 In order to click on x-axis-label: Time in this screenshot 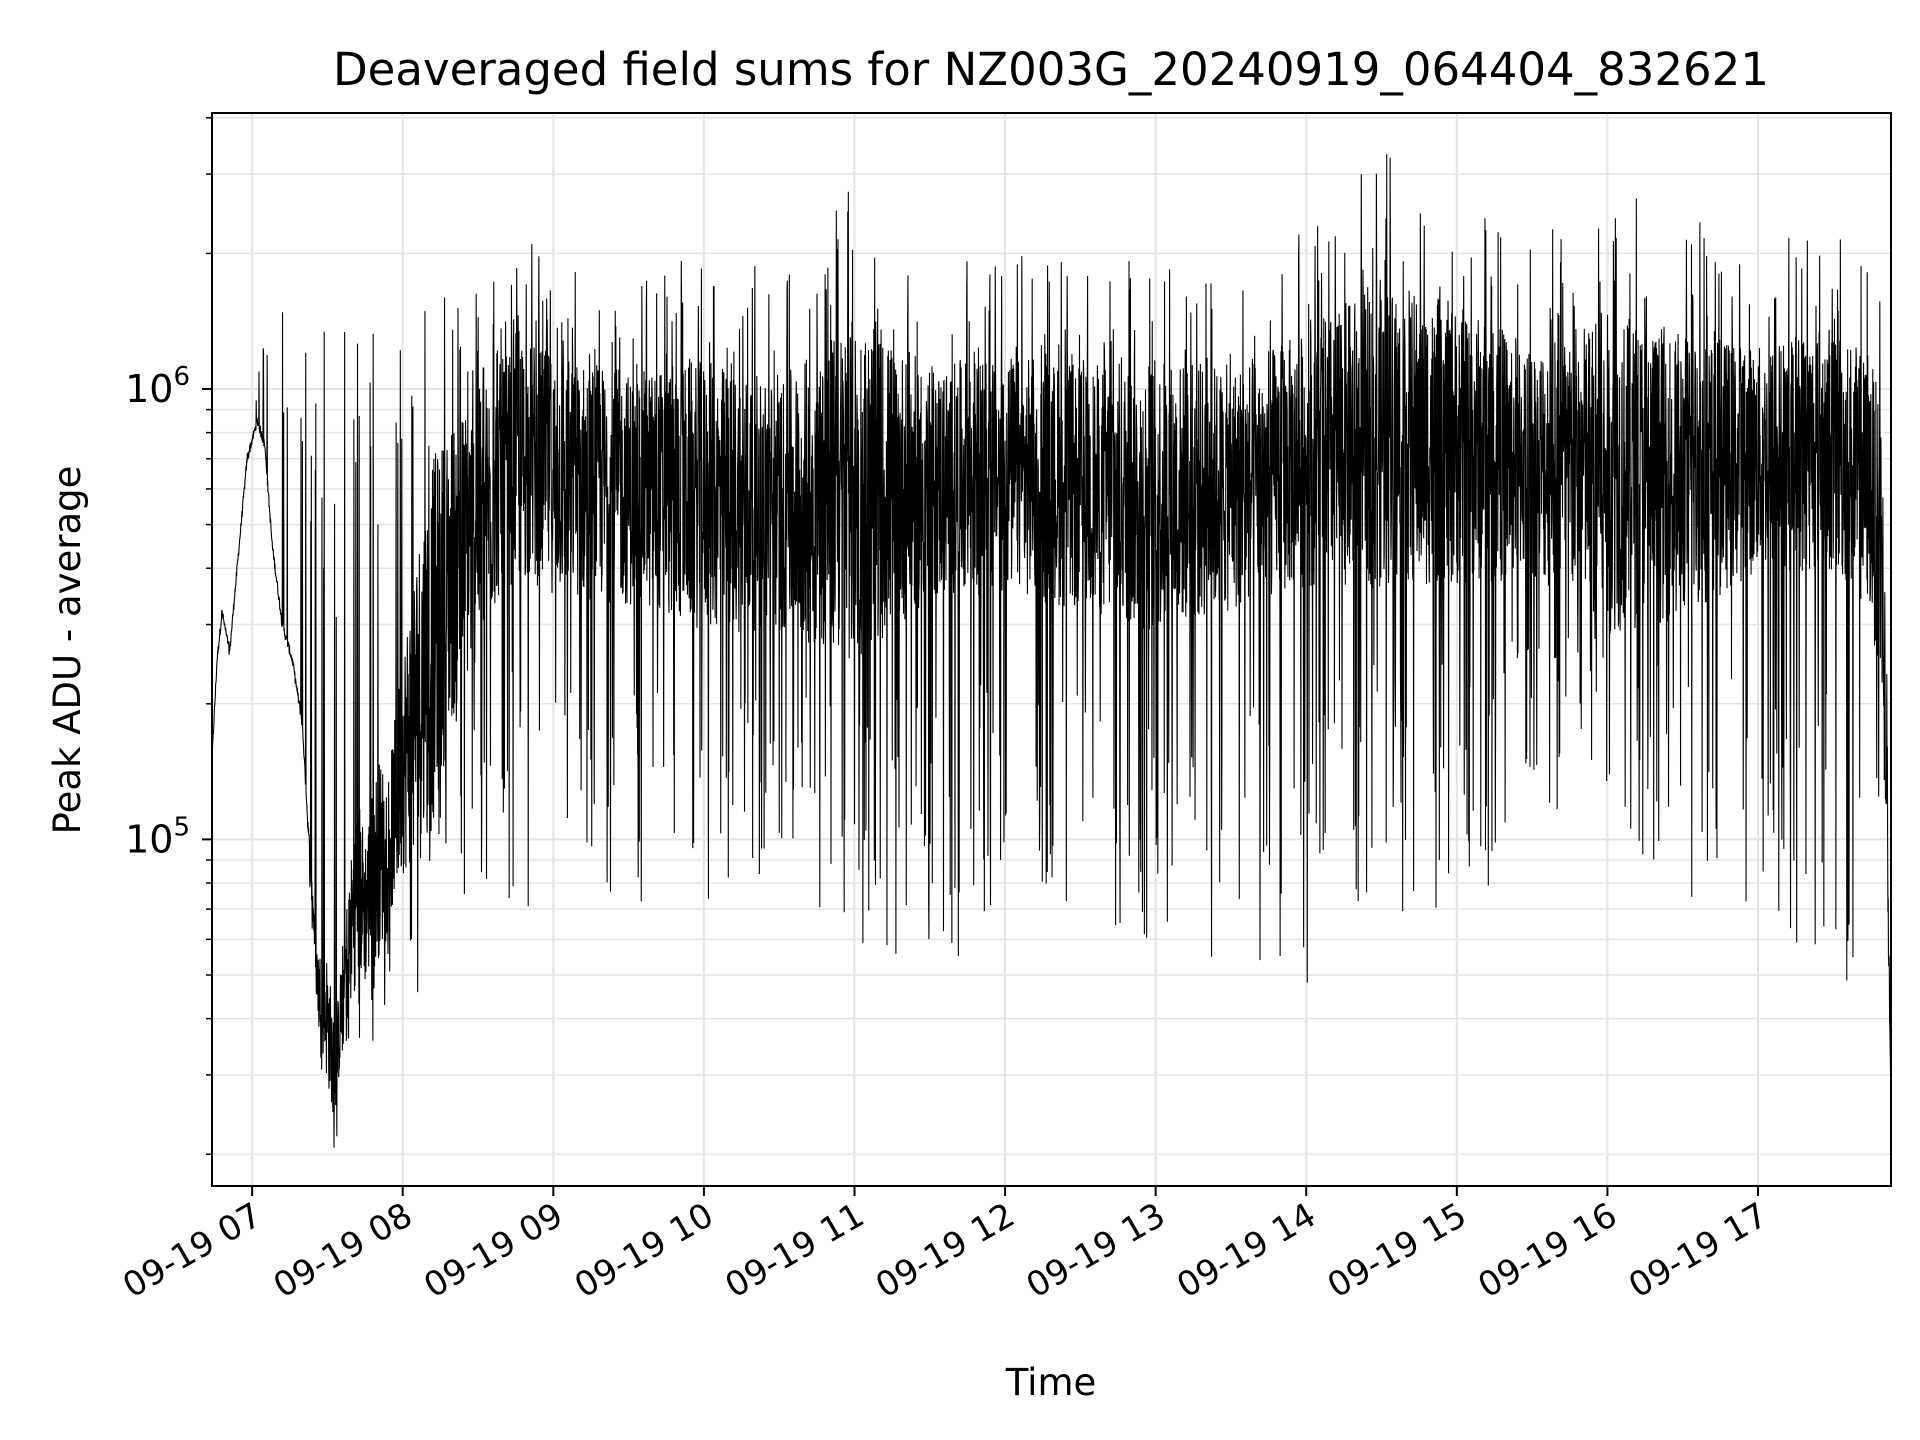, I will do `click(1051, 1382)`.